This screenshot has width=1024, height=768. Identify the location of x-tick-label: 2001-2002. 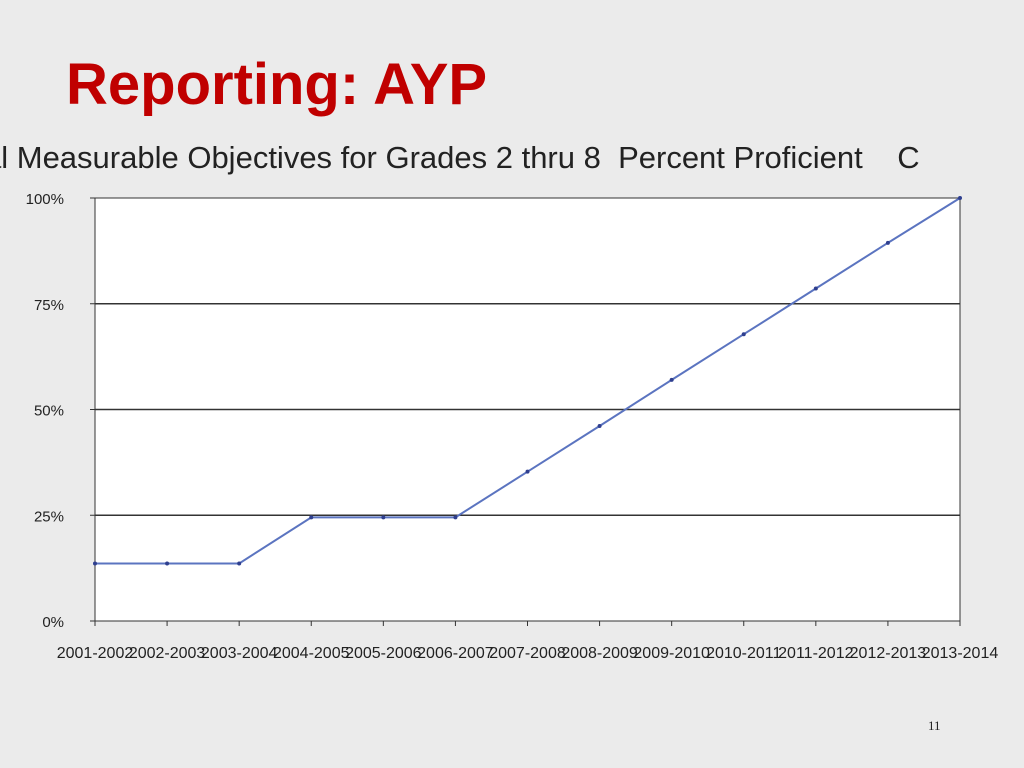
(95, 653).